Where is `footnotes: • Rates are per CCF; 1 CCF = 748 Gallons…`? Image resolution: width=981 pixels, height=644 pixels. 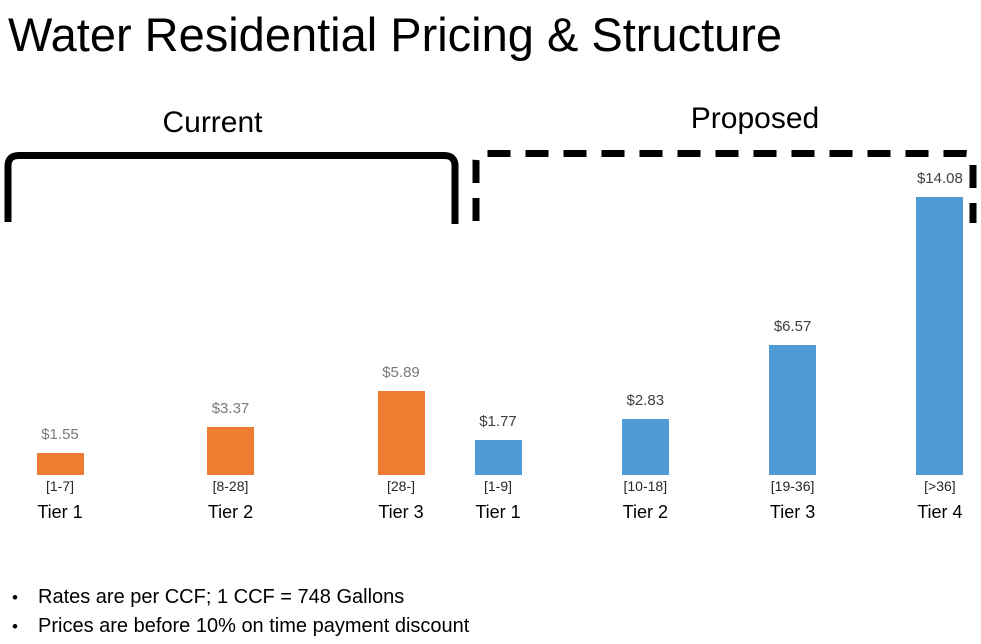
footnotes: • Rates are per CCF; 1 CCF = 748 Gallons… is located at coordinates (240, 615).